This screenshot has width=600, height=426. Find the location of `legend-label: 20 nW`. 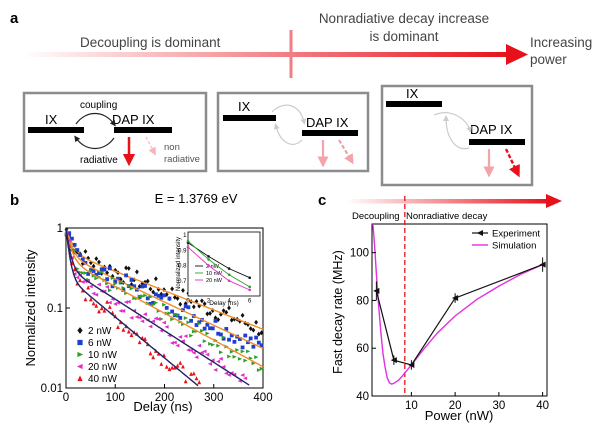

legend-label: 20 nW is located at coordinates (102, 367).